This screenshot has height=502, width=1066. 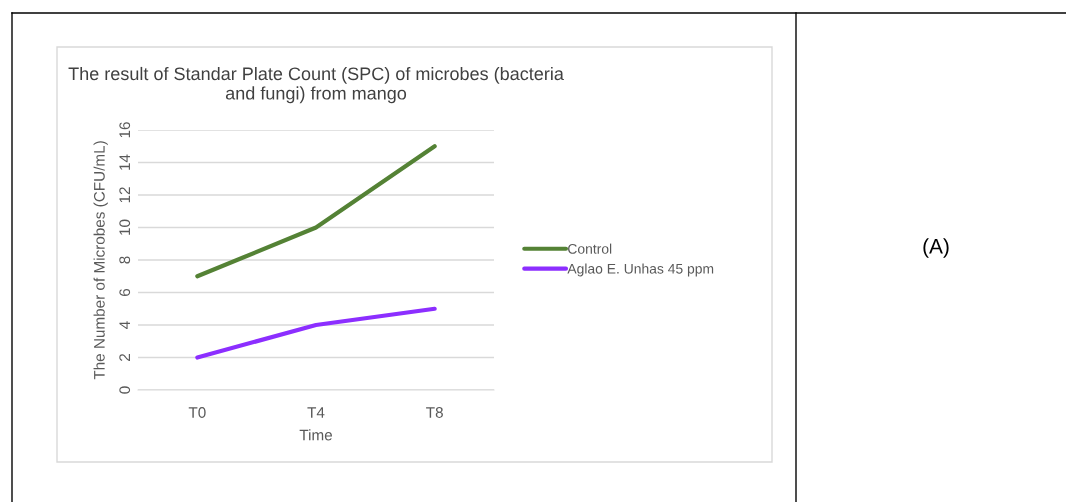 What do you see at coordinates (590, 248) in the screenshot?
I see `legend-label: Control` at bounding box center [590, 248].